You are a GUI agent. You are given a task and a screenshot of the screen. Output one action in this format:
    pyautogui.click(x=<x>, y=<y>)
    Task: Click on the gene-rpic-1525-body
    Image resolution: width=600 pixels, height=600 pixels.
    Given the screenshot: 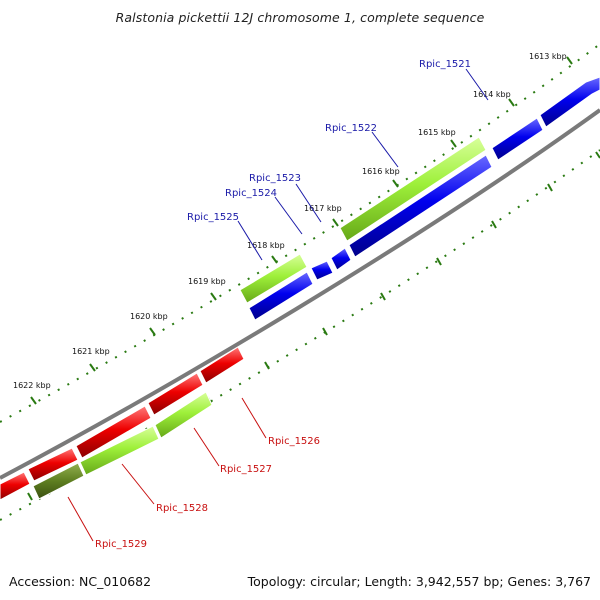 What is the action you would take?
    pyautogui.click(x=281, y=296)
    